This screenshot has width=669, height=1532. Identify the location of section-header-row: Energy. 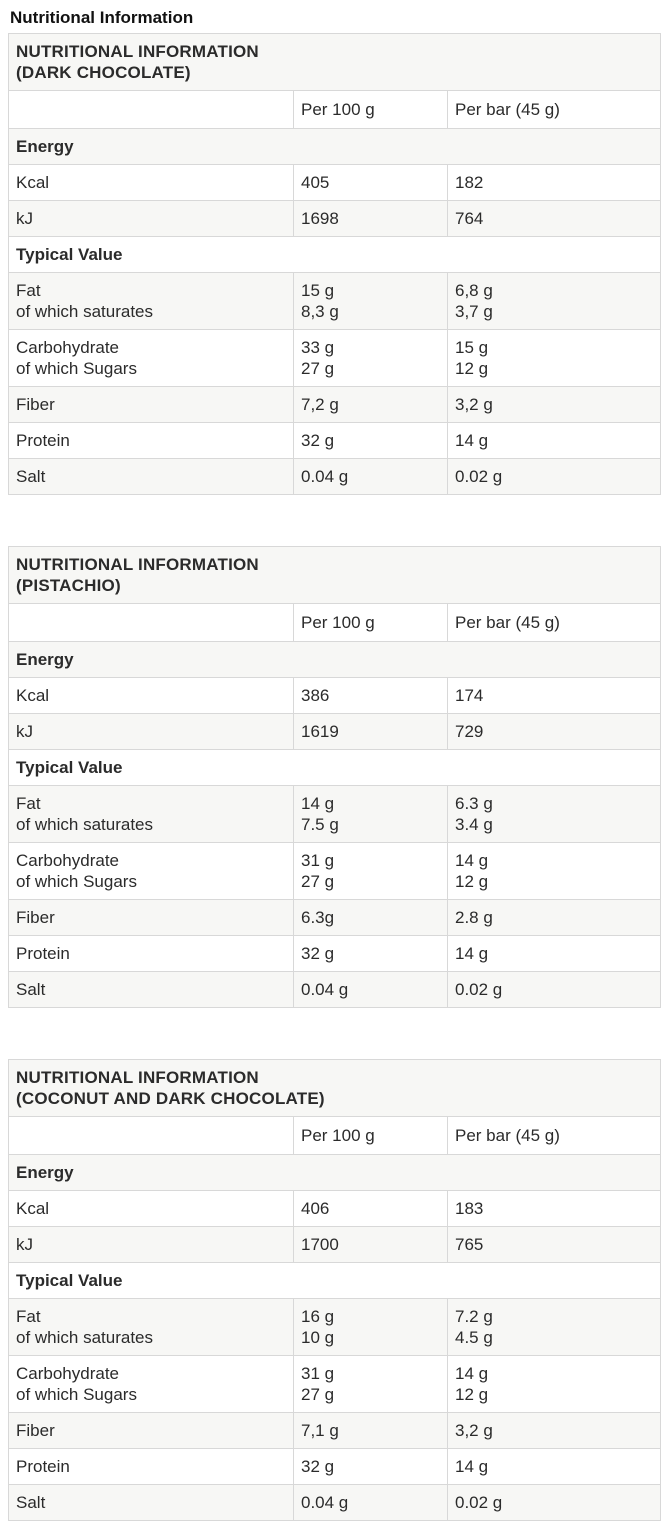
(334, 1172).